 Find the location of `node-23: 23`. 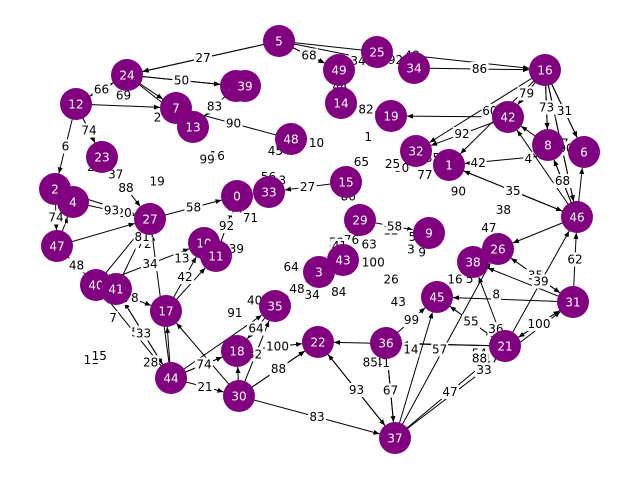

node-23: 23 is located at coordinates (102, 157).